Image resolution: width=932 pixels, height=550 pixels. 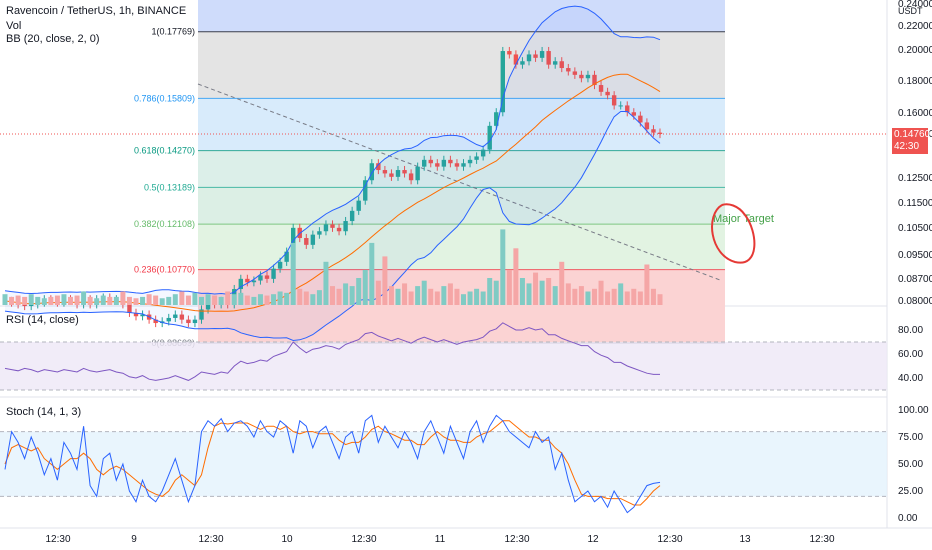 What do you see at coordinates (915, 50) in the screenshot?
I see `price-axis-tick: 0.20000` at bounding box center [915, 50].